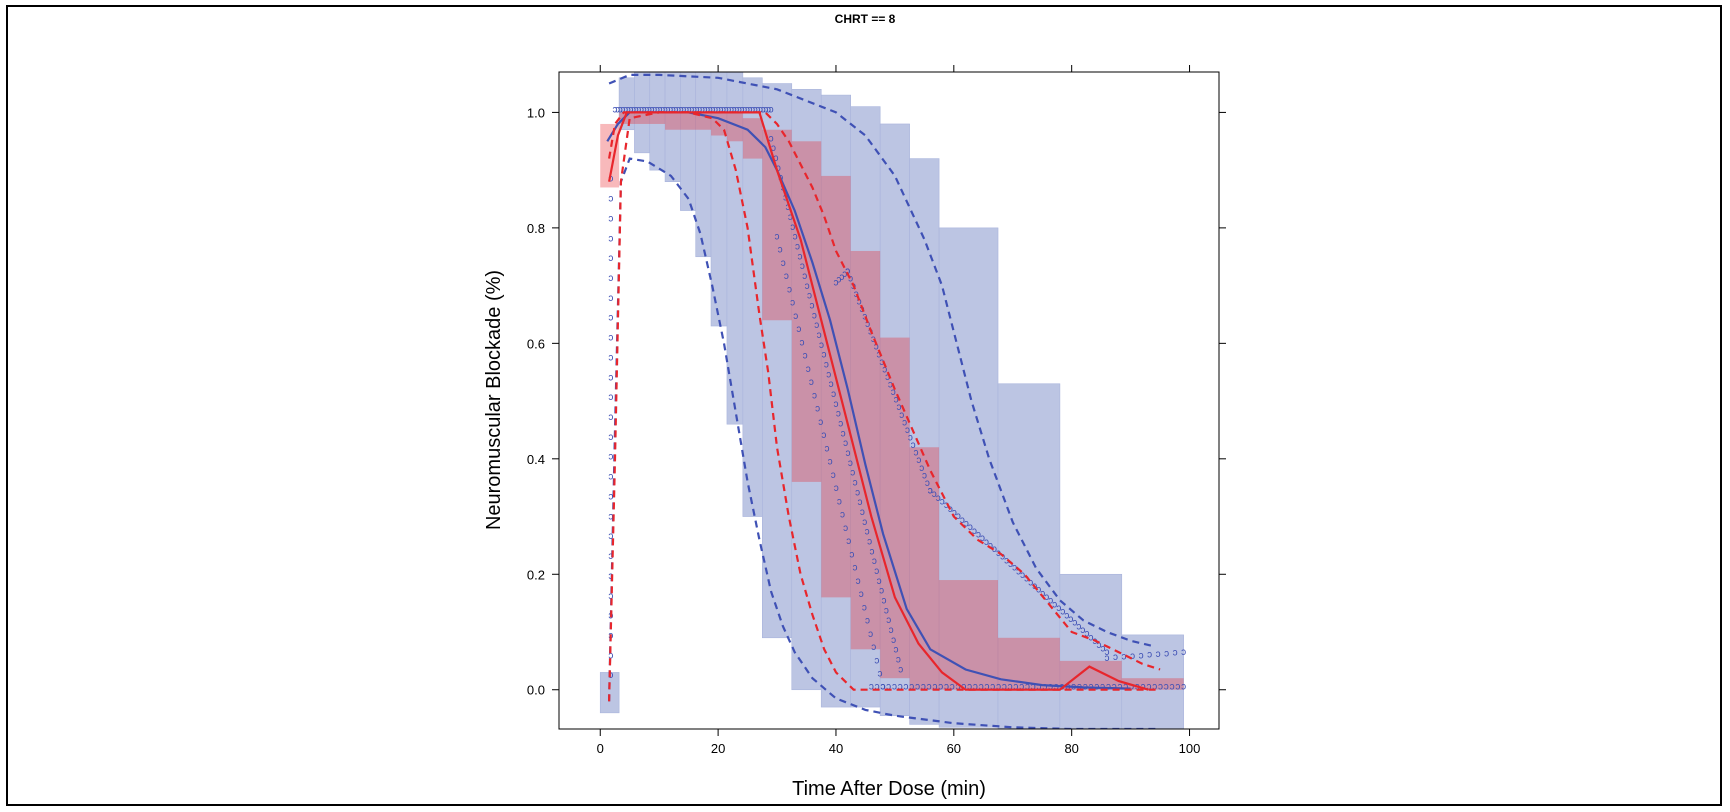 The image size is (1730, 812). What do you see at coordinates (494, 400) in the screenshot?
I see `y-axis-title: Neuromuscular Blockade (%)` at bounding box center [494, 400].